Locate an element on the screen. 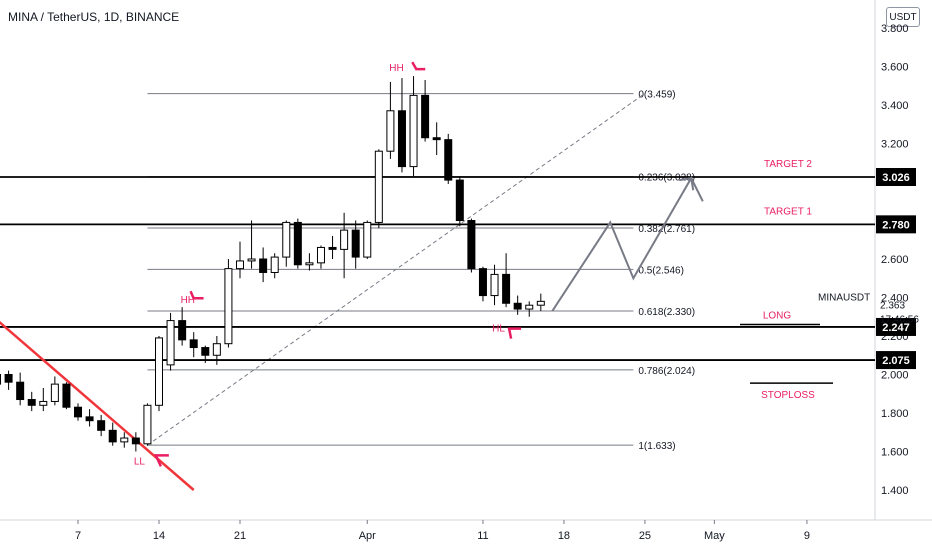 The image size is (932, 550). price-tick-label: 1.600 is located at coordinates (895, 453).